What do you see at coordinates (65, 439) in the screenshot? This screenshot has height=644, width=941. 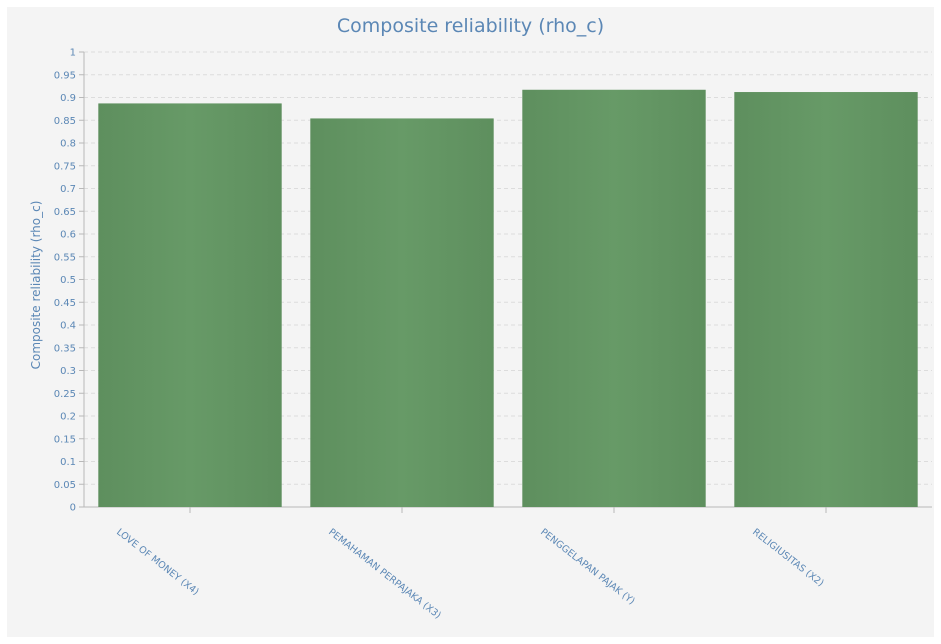 I see `y-tick-label: 0.15` at bounding box center [65, 439].